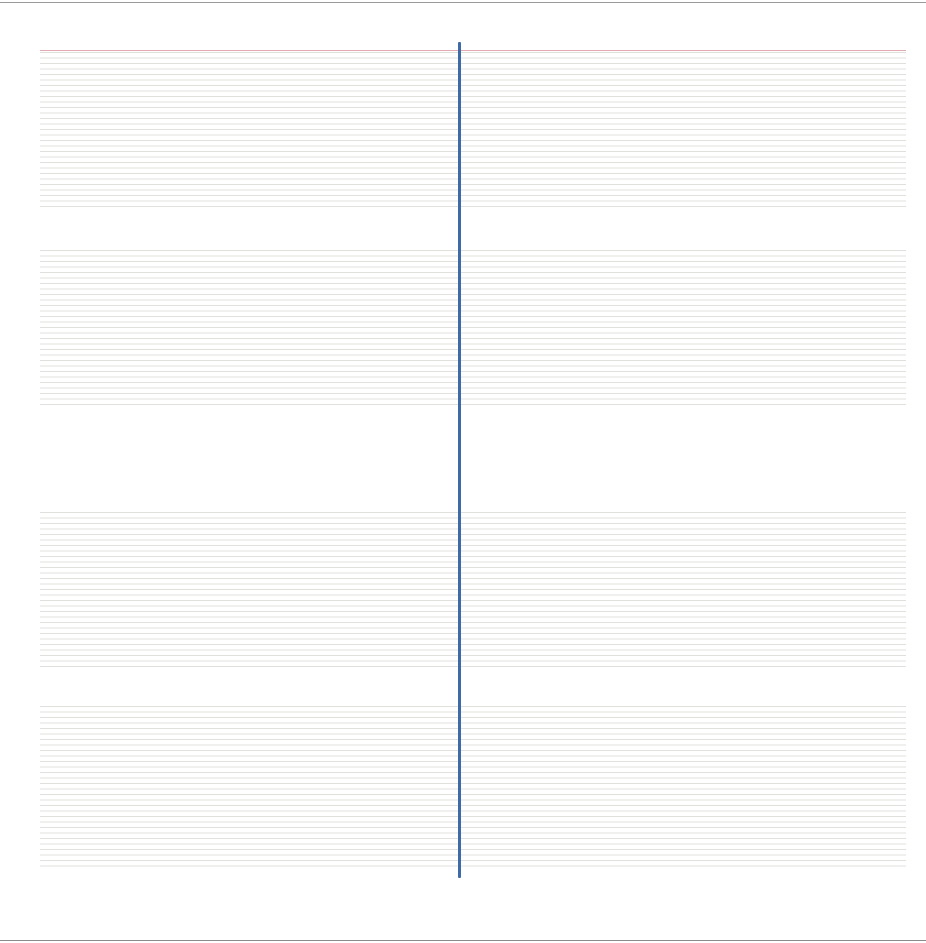 This screenshot has height=943, width=926. Describe the element at coordinates (463, 2) in the screenshot. I see `page-top-border` at that location.